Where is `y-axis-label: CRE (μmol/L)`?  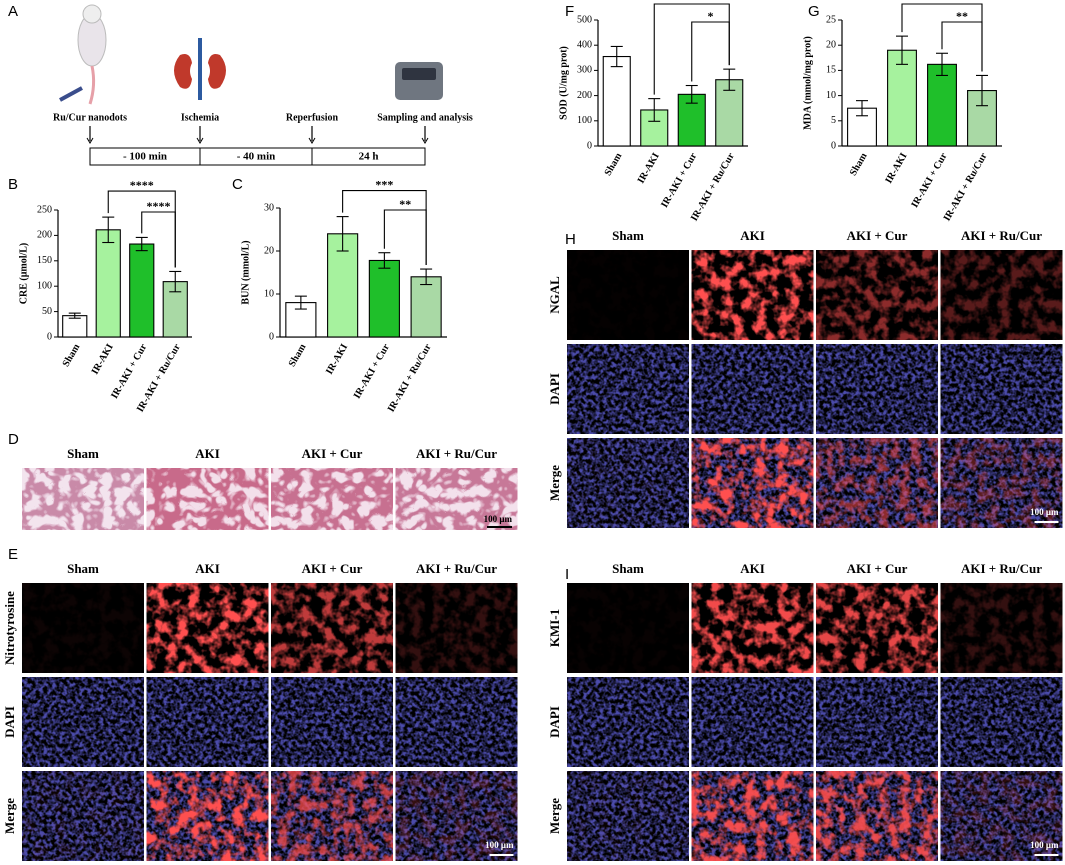 y-axis-label: CRE (μmol/L) is located at coordinates (23, 274).